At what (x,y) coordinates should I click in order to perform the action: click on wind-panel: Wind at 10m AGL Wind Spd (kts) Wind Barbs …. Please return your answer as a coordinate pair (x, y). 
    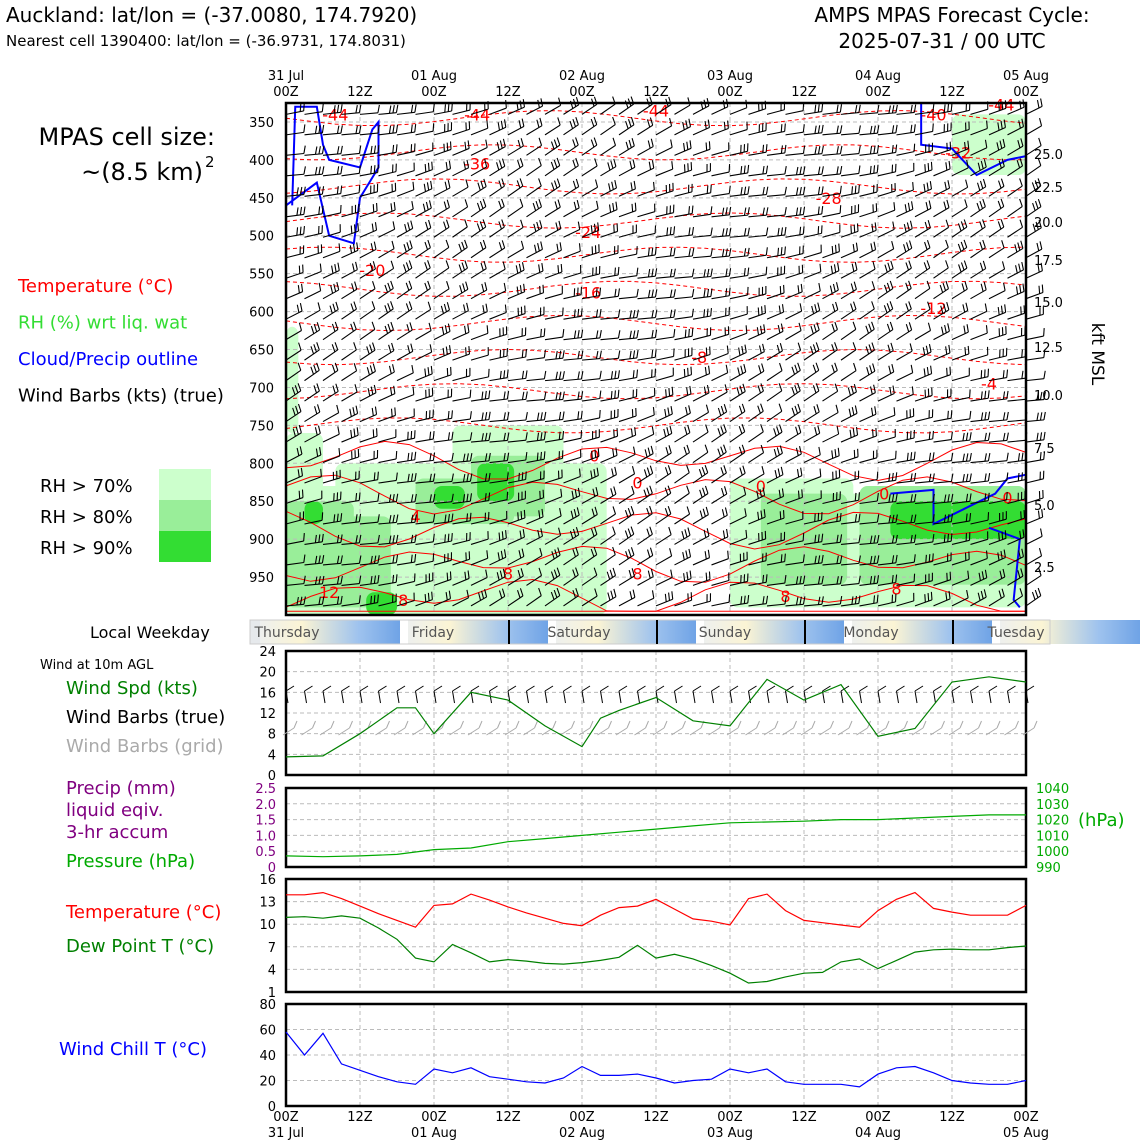
    Looking at the image, I should click on (539, 714).